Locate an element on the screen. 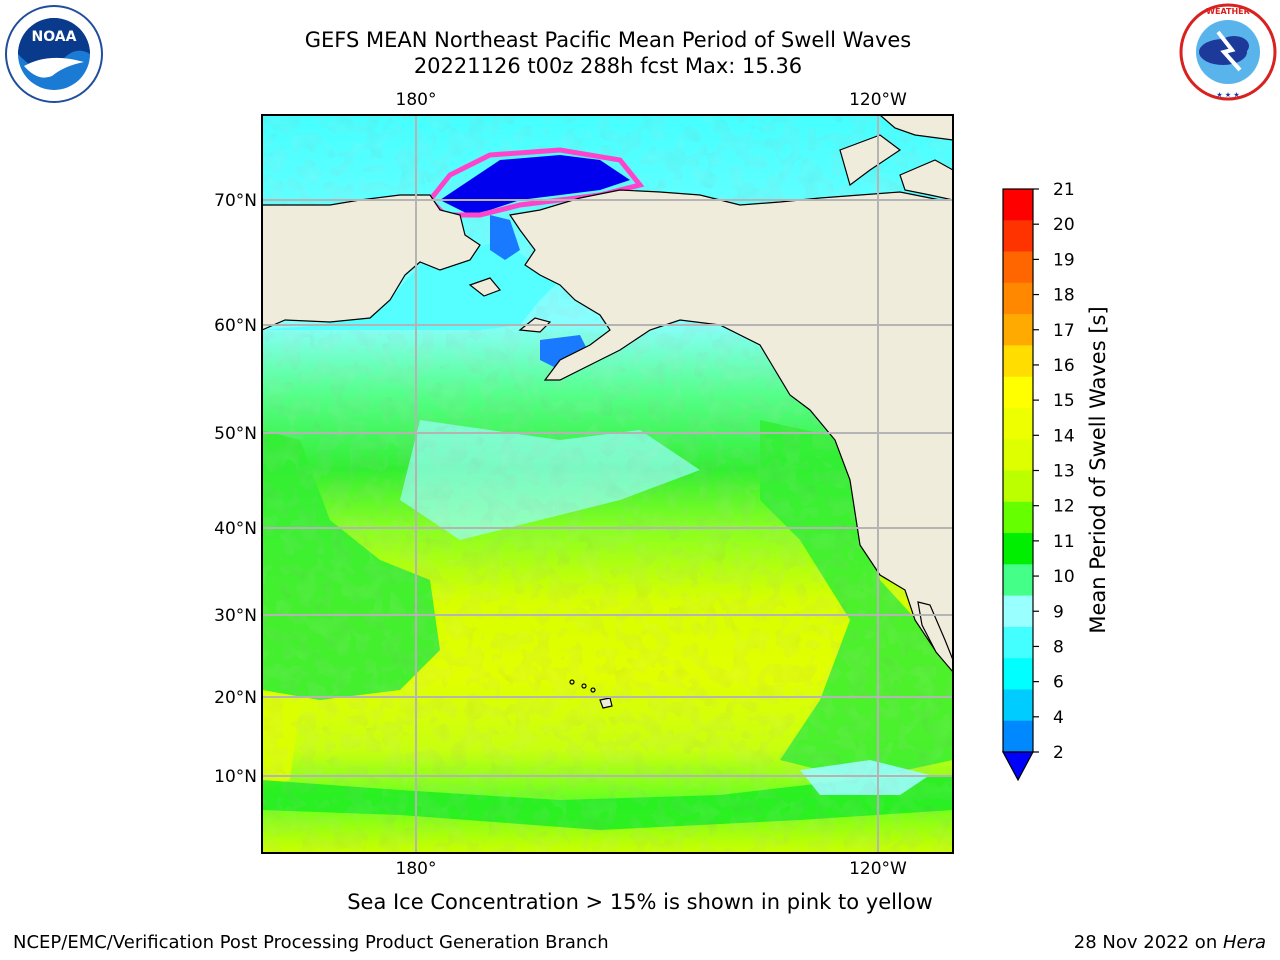 The image size is (1280, 960). bering-sea is located at coordinates (411, 285).